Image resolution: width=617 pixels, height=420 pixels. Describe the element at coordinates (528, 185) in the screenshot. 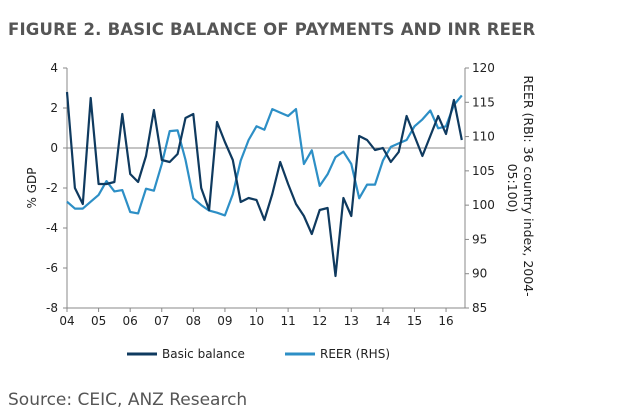

I see `y2-axis-label-line-1: REER (RBI: 36 country index, 2004-` at that location.